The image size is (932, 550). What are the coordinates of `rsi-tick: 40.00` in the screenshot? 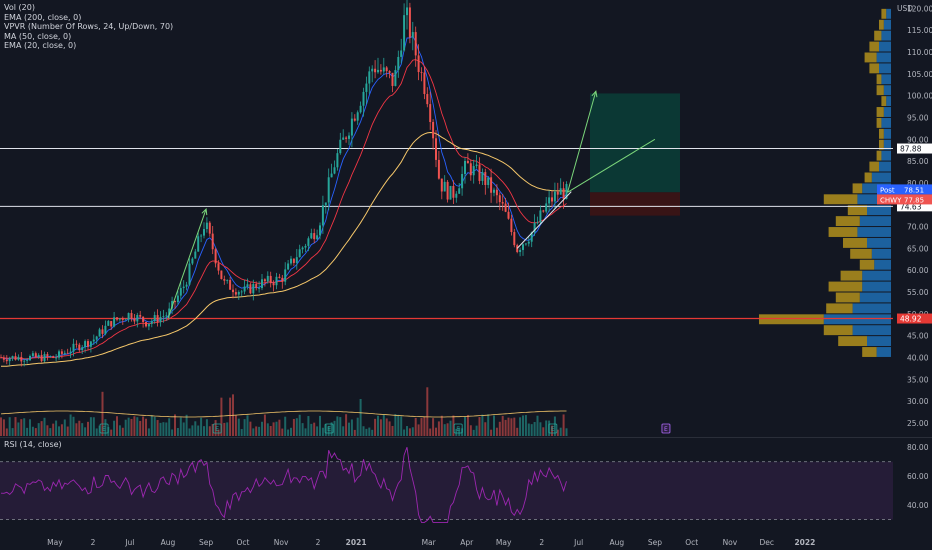 It's located at (918, 505).